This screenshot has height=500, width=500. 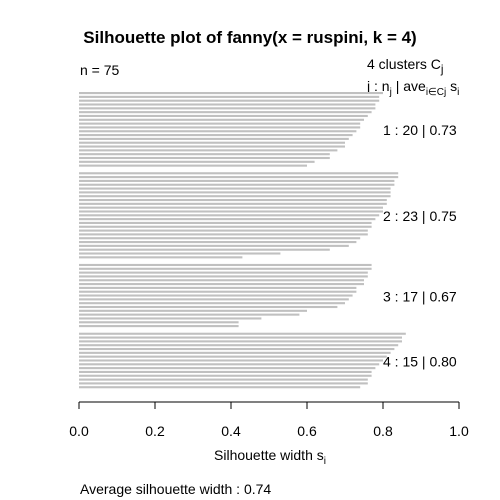 I want to click on legend-header-ave: | ave, so click(x=408, y=86).